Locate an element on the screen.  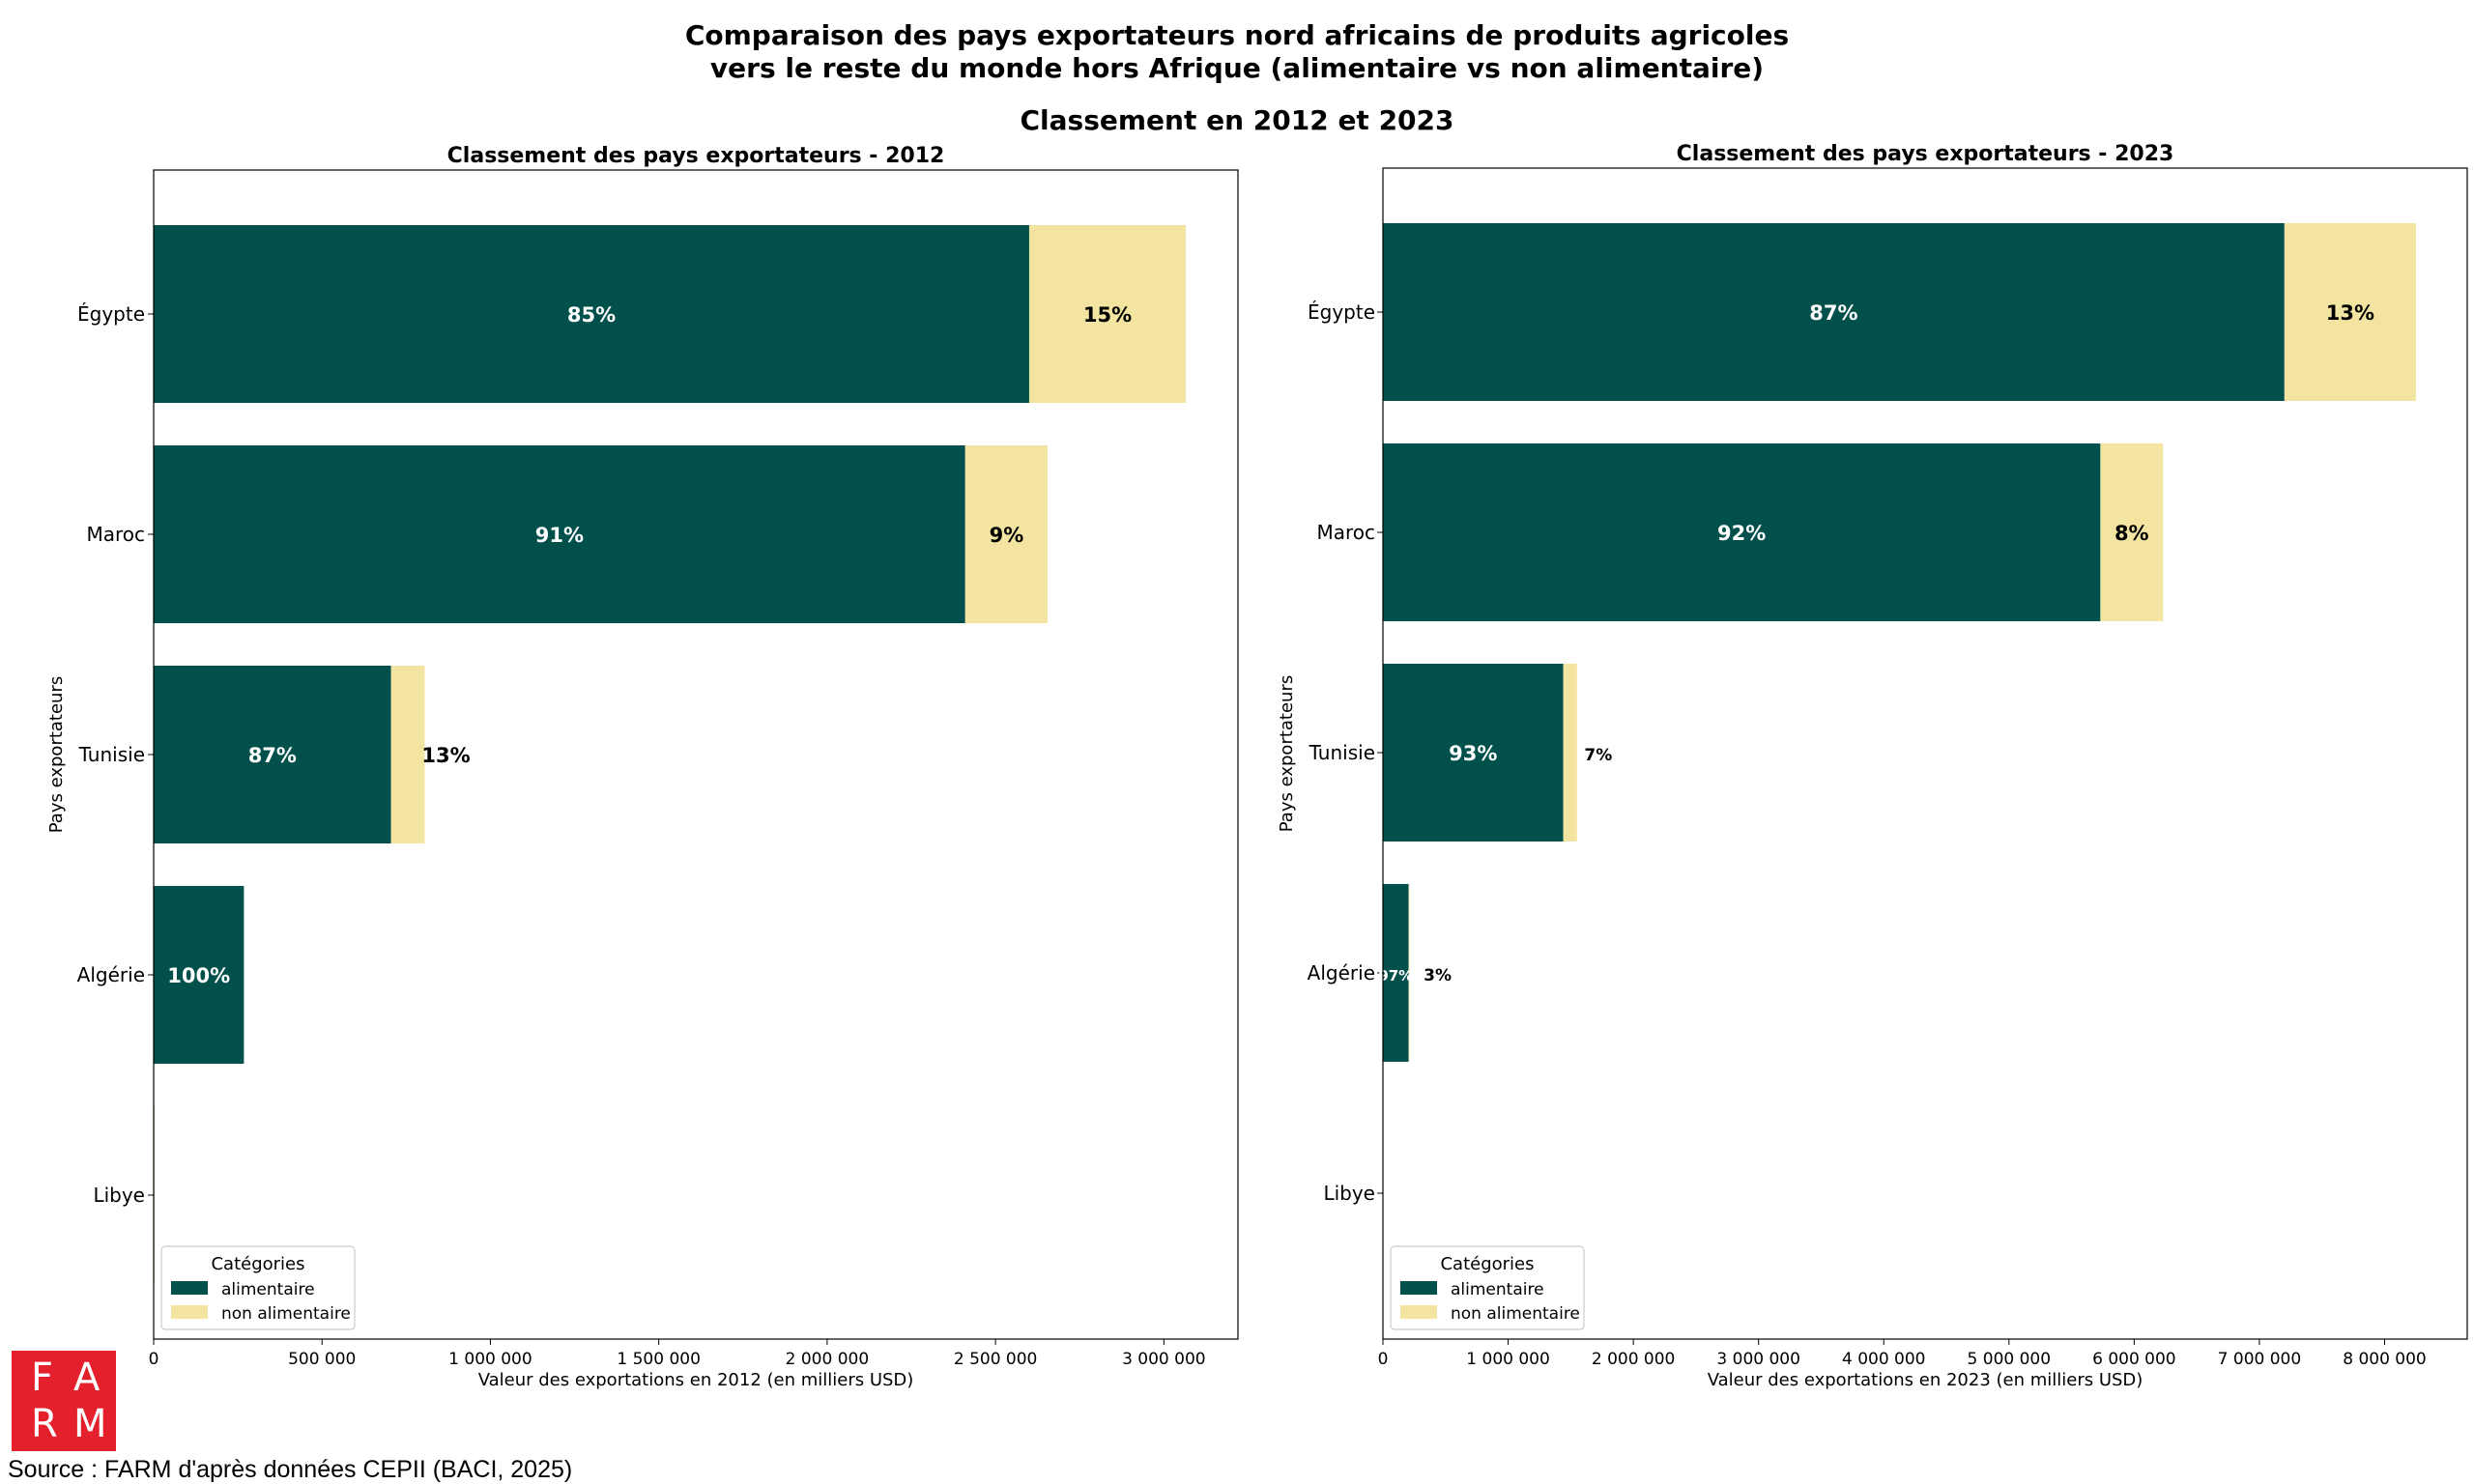
logo-letter-m: M is located at coordinates (90, 1424).